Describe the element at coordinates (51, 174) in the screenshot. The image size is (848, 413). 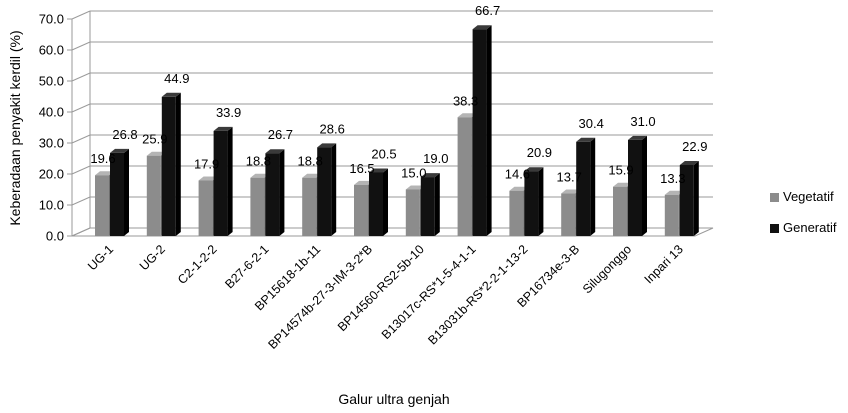
I see `y-tick-label: 20.0` at that location.